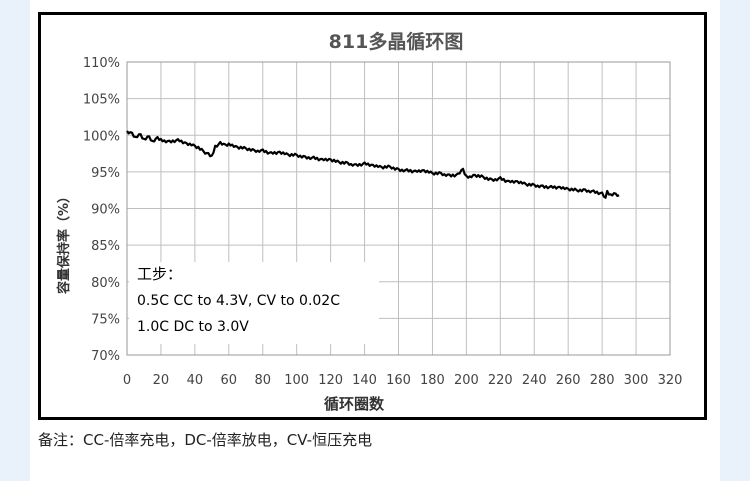 Image resolution: width=750 pixels, height=481 pixels. What do you see at coordinates (127, 380) in the screenshot?
I see `x-tick-label: 0` at bounding box center [127, 380].